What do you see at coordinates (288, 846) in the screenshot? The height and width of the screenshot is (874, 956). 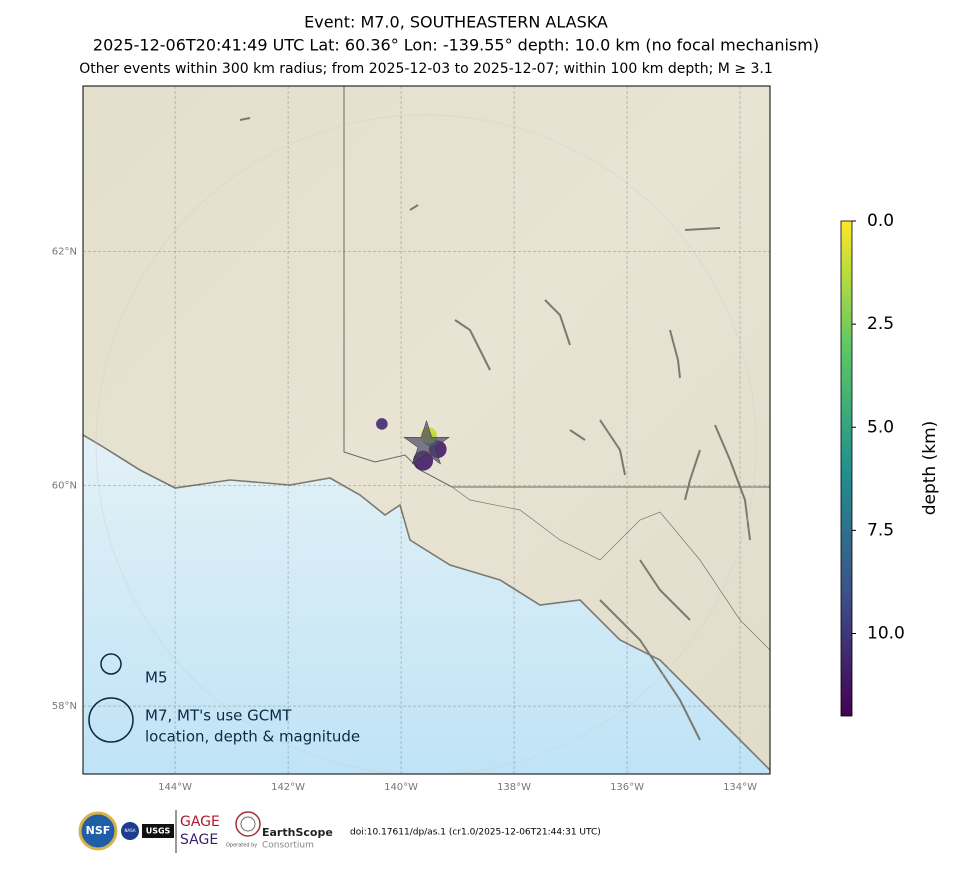 I see `logo-consortium: Consortium` at bounding box center [288, 846].